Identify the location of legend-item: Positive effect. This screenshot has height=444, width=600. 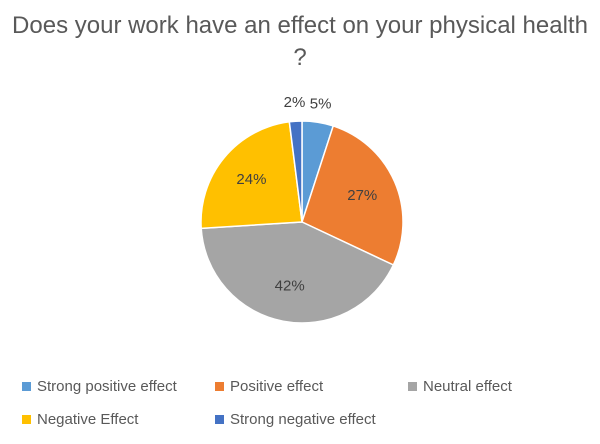
(311, 386).